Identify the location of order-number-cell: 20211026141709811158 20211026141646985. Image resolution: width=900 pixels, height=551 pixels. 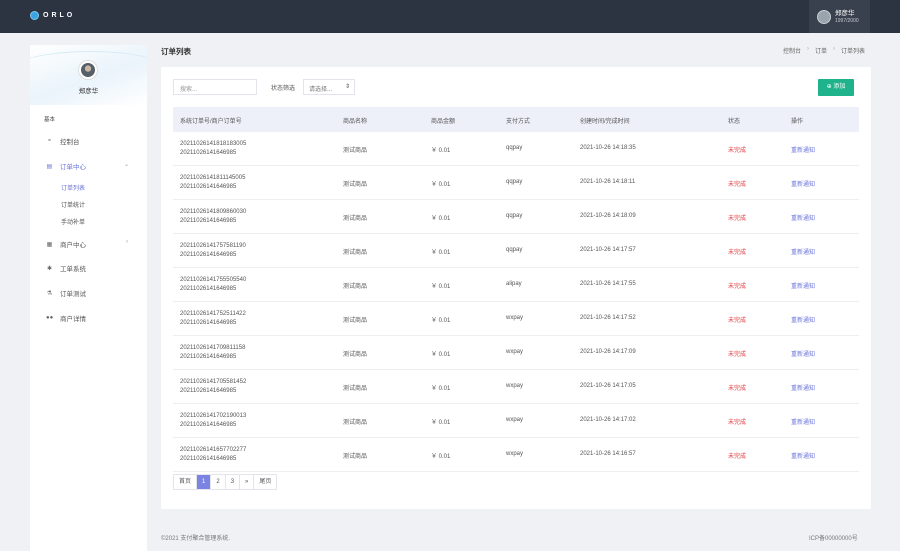
(212, 353).